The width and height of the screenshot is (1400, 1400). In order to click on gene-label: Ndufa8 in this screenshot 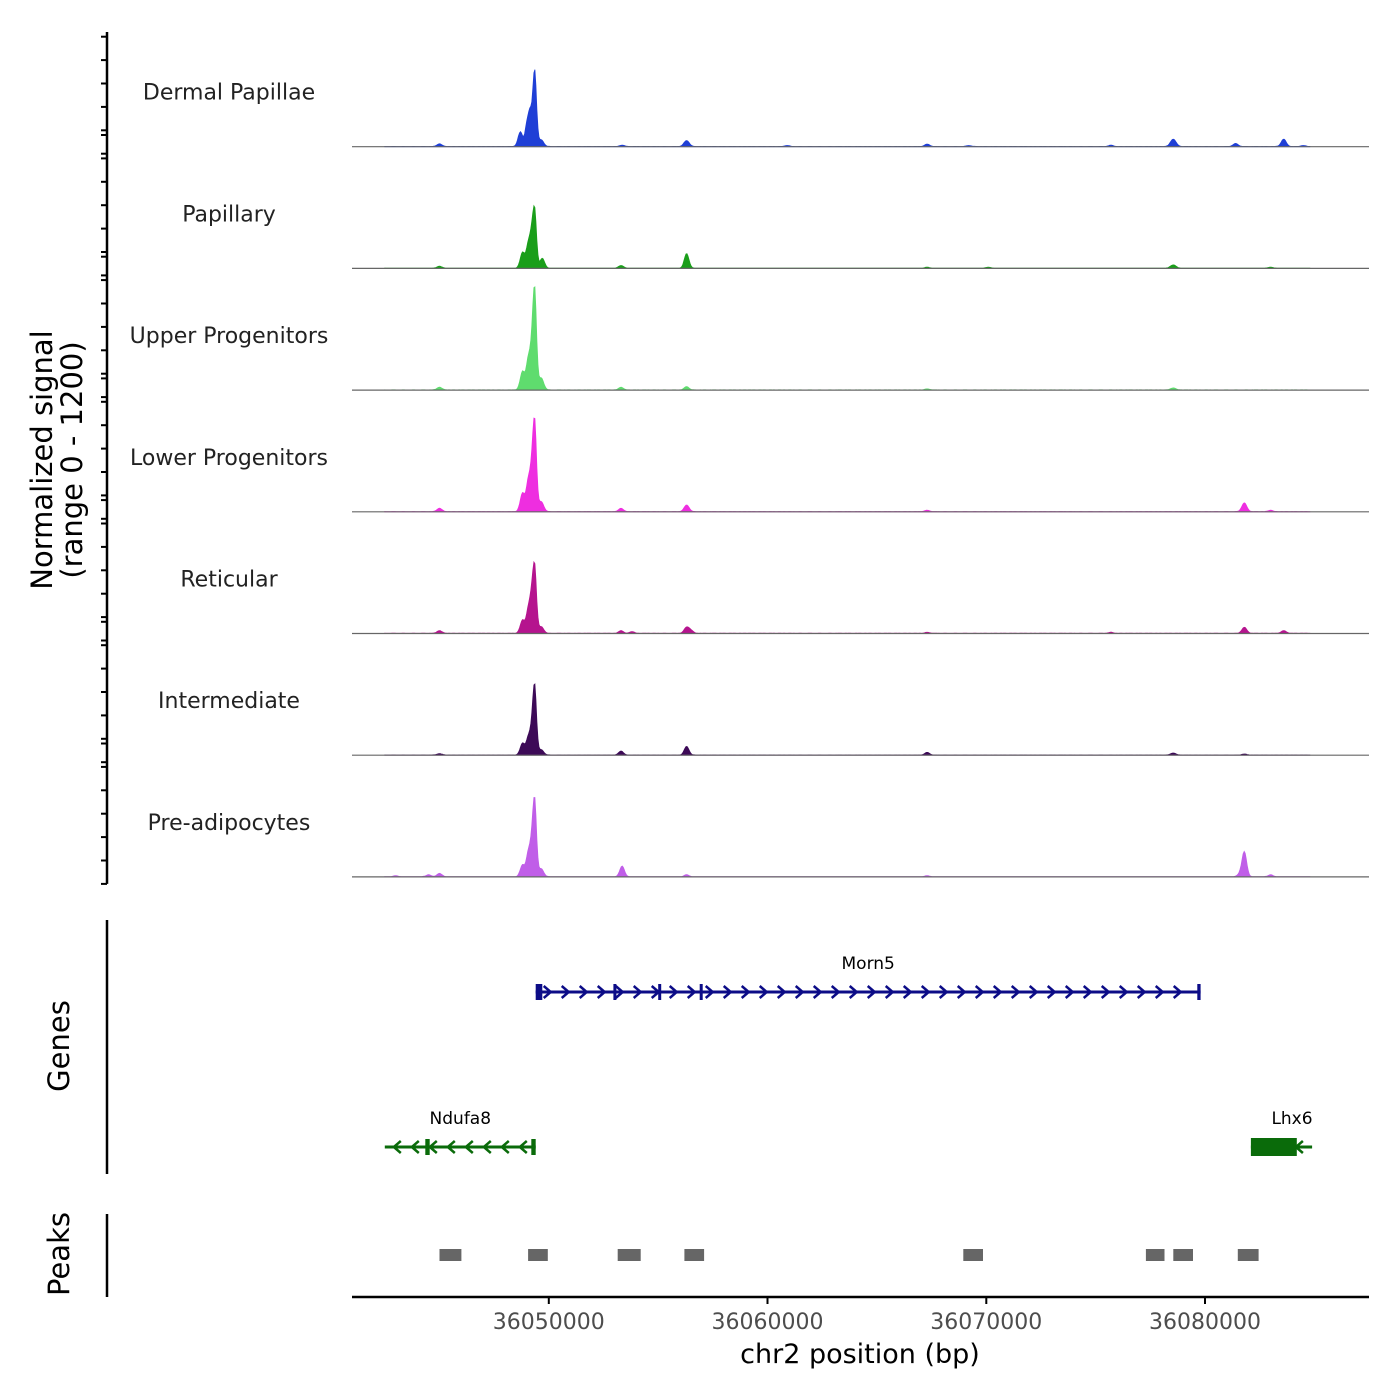, I will do `click(461, 1119)`.